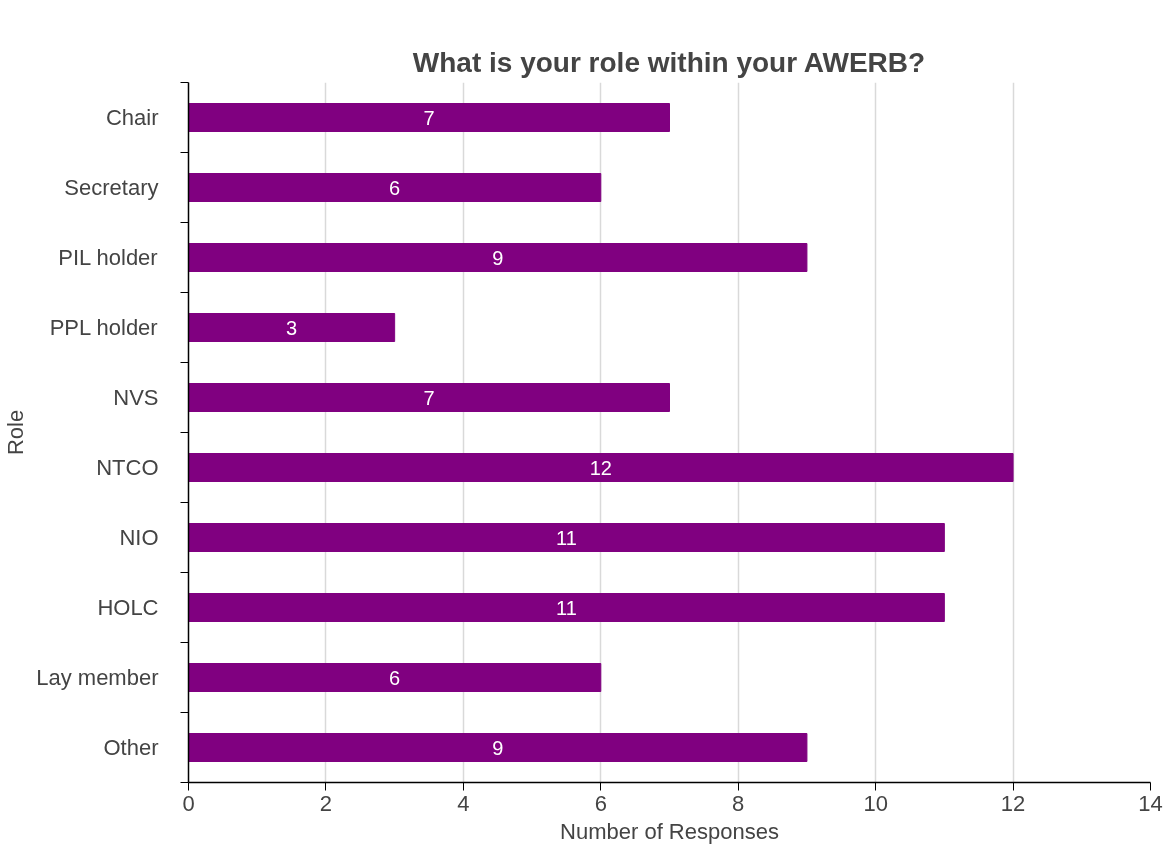 Image resolution: width=1172 pixels, height=846 pixels. Describe the element at coordinates (188, 803) in the screenshot. I see `x-tick-label: 0` at that location.